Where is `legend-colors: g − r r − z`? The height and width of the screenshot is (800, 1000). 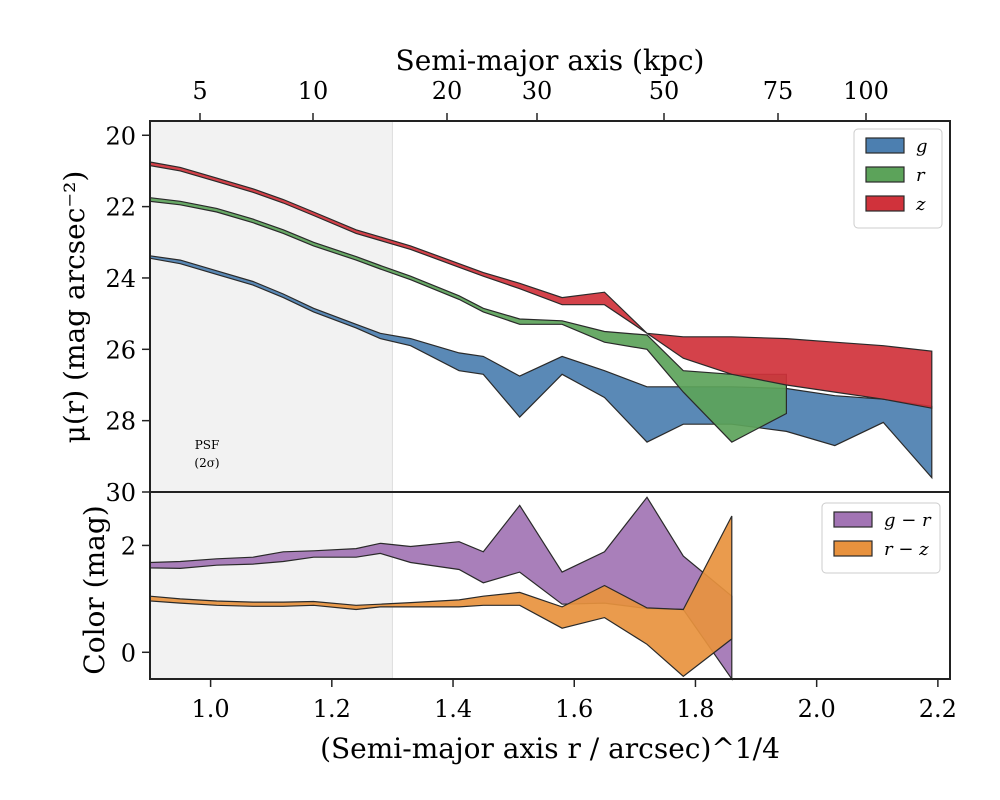
legend-colors: g − r r − z is located at coordinates (881, 538).